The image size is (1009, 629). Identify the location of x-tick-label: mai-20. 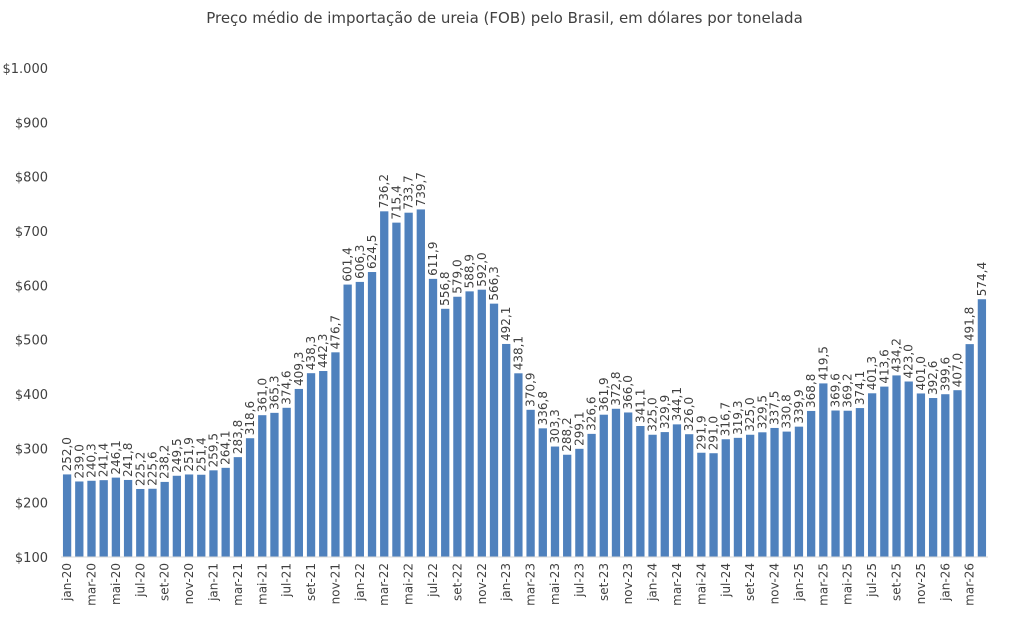
(116, 584).